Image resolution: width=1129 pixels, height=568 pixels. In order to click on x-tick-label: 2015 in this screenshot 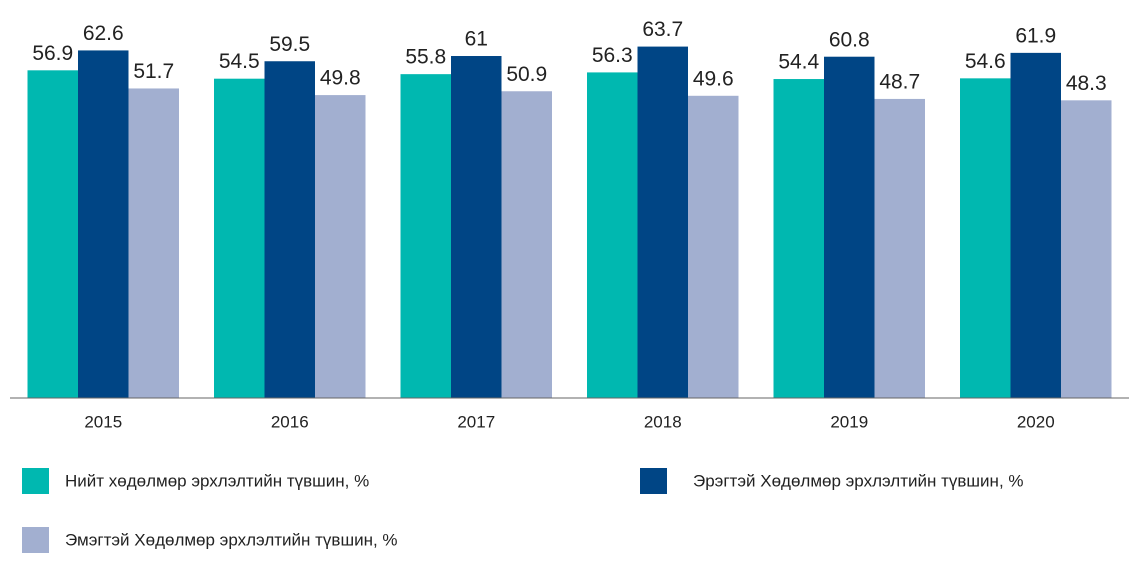, I will do `click(103, 421)`.